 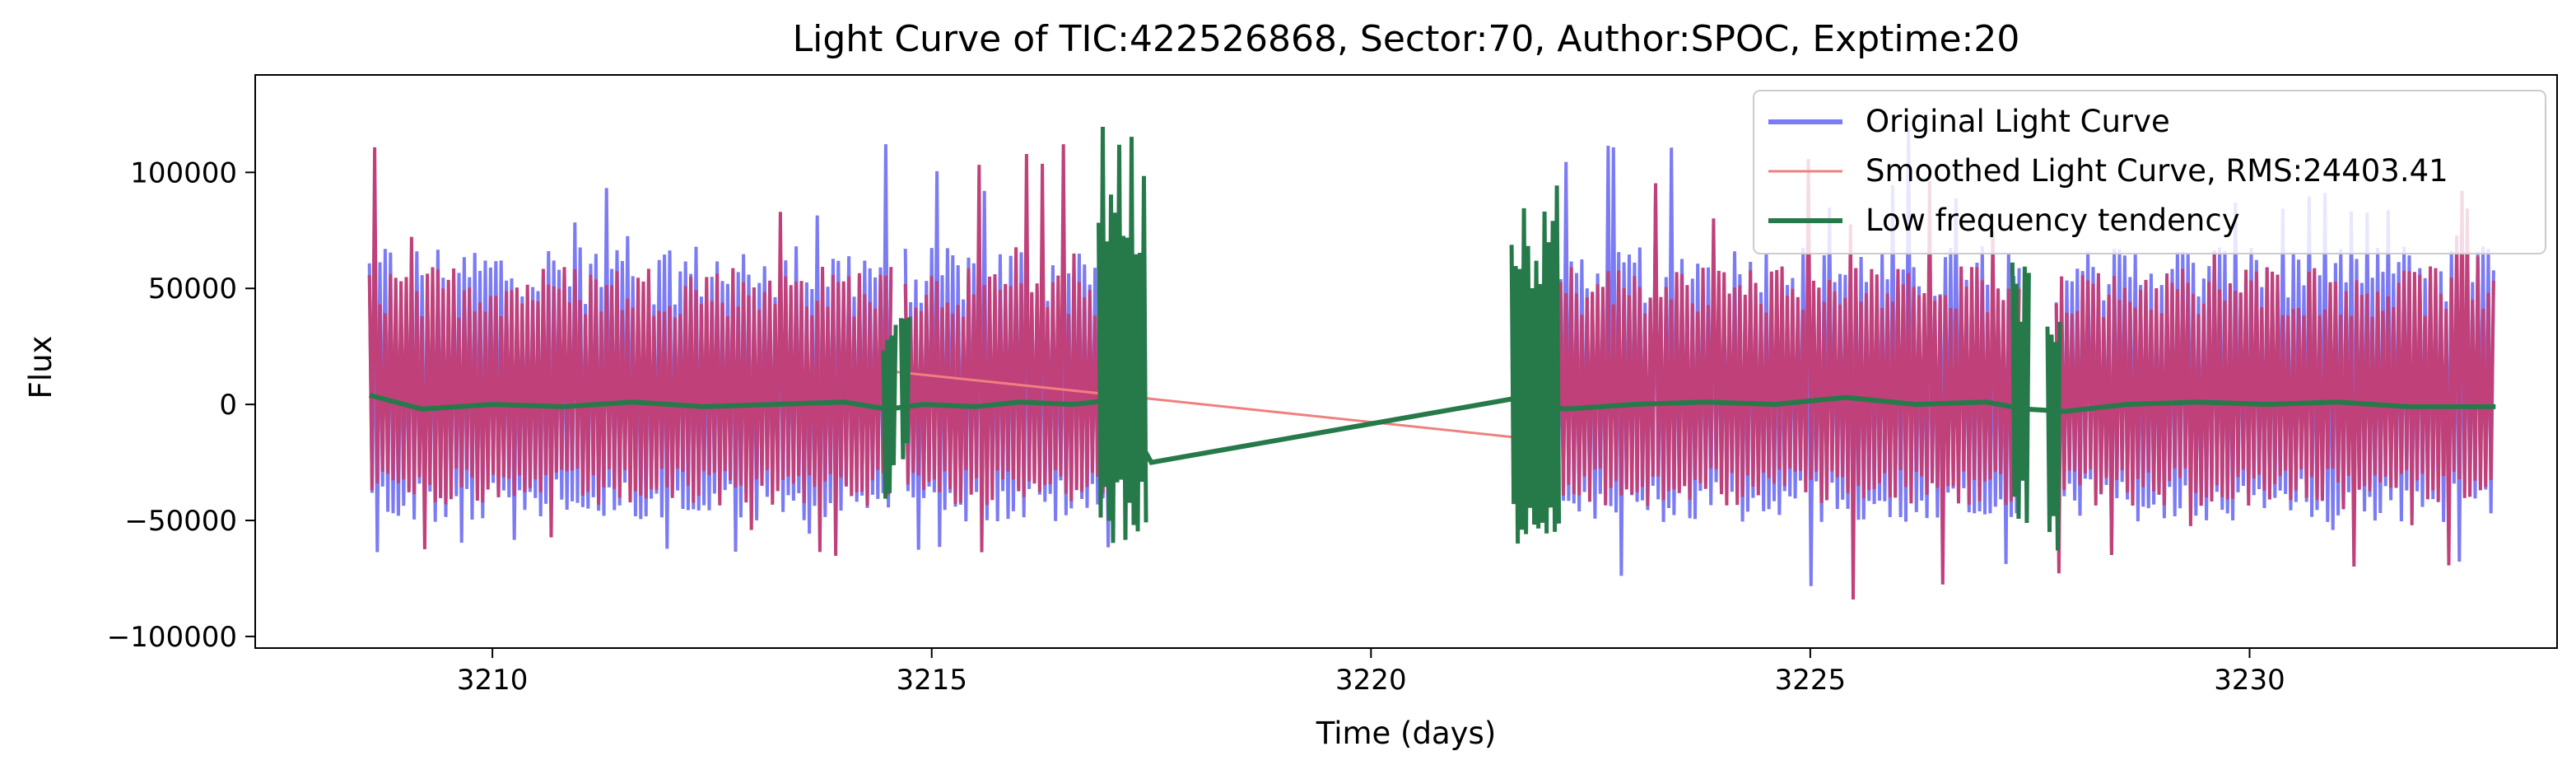 What do you see at coordinates (40, 368) in the screenshot?
I see `y-axis-label: Flux` at bounding box center [40, 368].